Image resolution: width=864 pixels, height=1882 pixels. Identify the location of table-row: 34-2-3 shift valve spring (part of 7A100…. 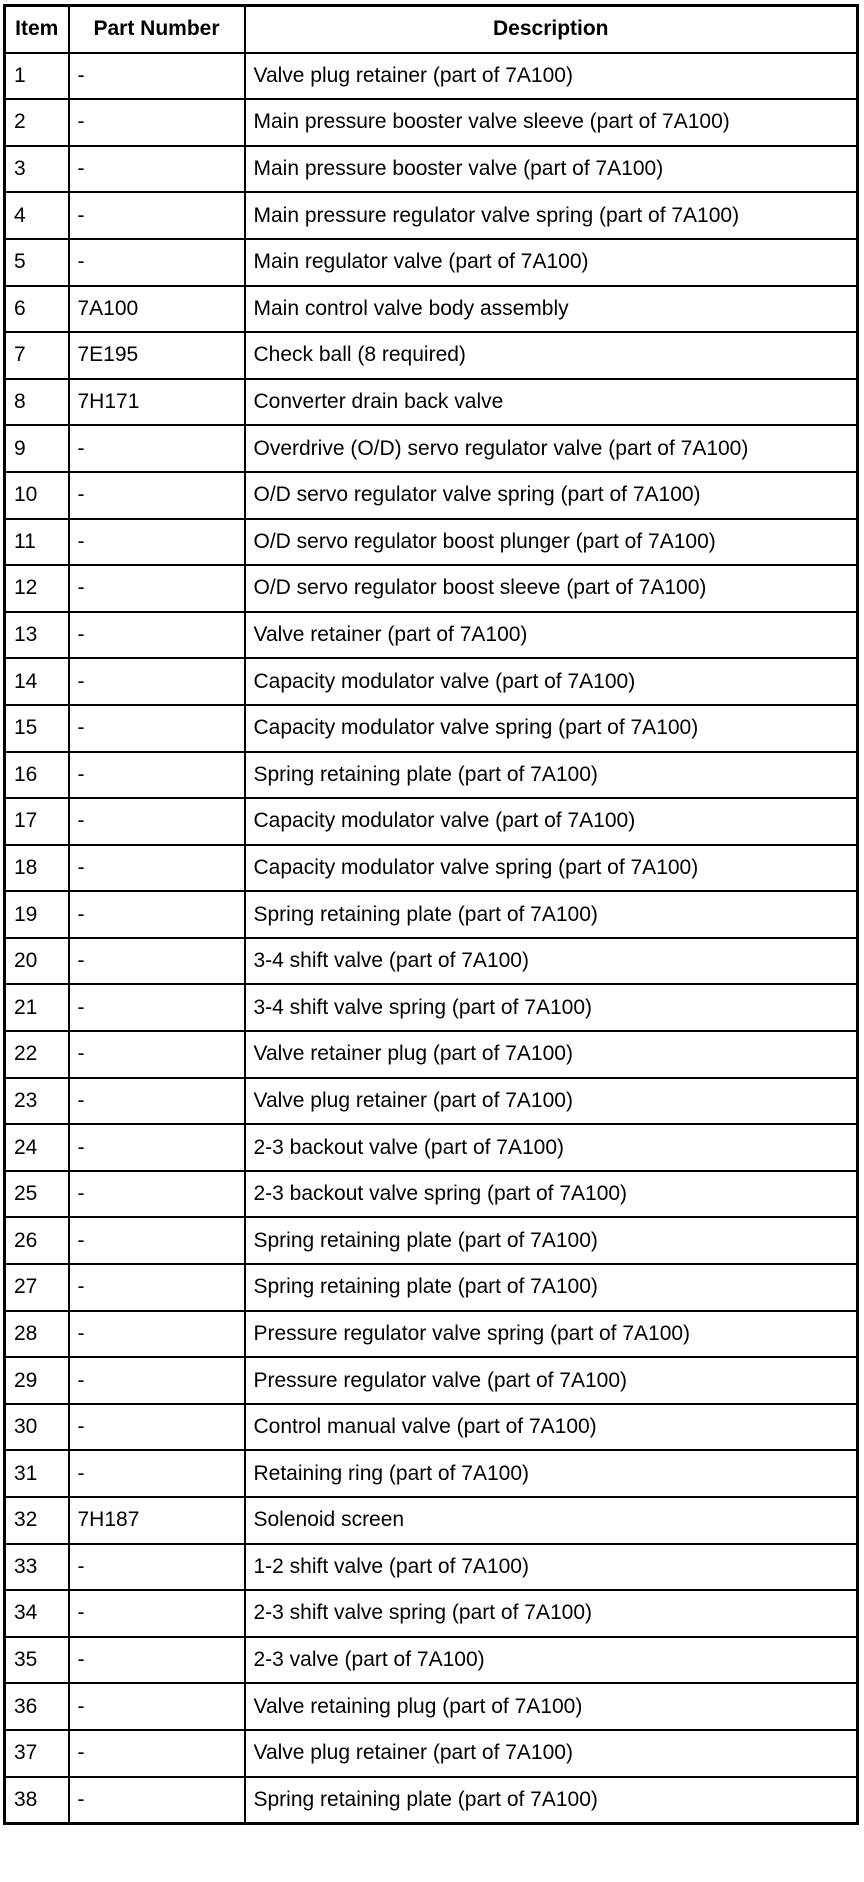
(431, 1613).